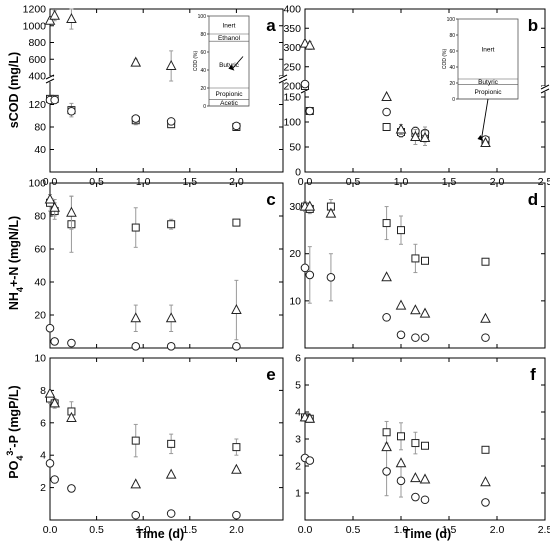 This screenshot has width=550, height=545. What do you see at coordinates (40, 217) in the screenshot?
I see `y-tick-label: 80` at bounding box center [40, 217].